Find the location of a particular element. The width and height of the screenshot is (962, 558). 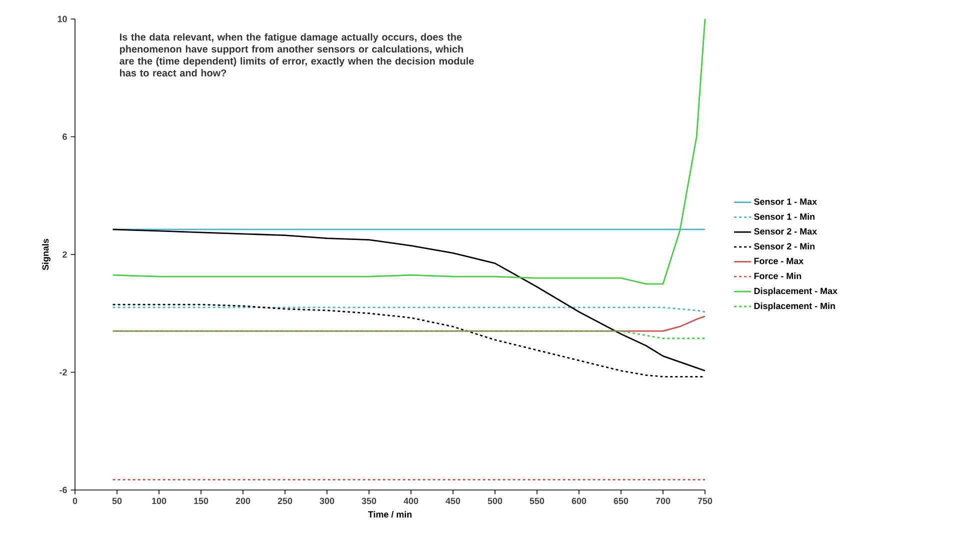

legend-label: Sensor 2 - Max is located at coordinates (785, 231).